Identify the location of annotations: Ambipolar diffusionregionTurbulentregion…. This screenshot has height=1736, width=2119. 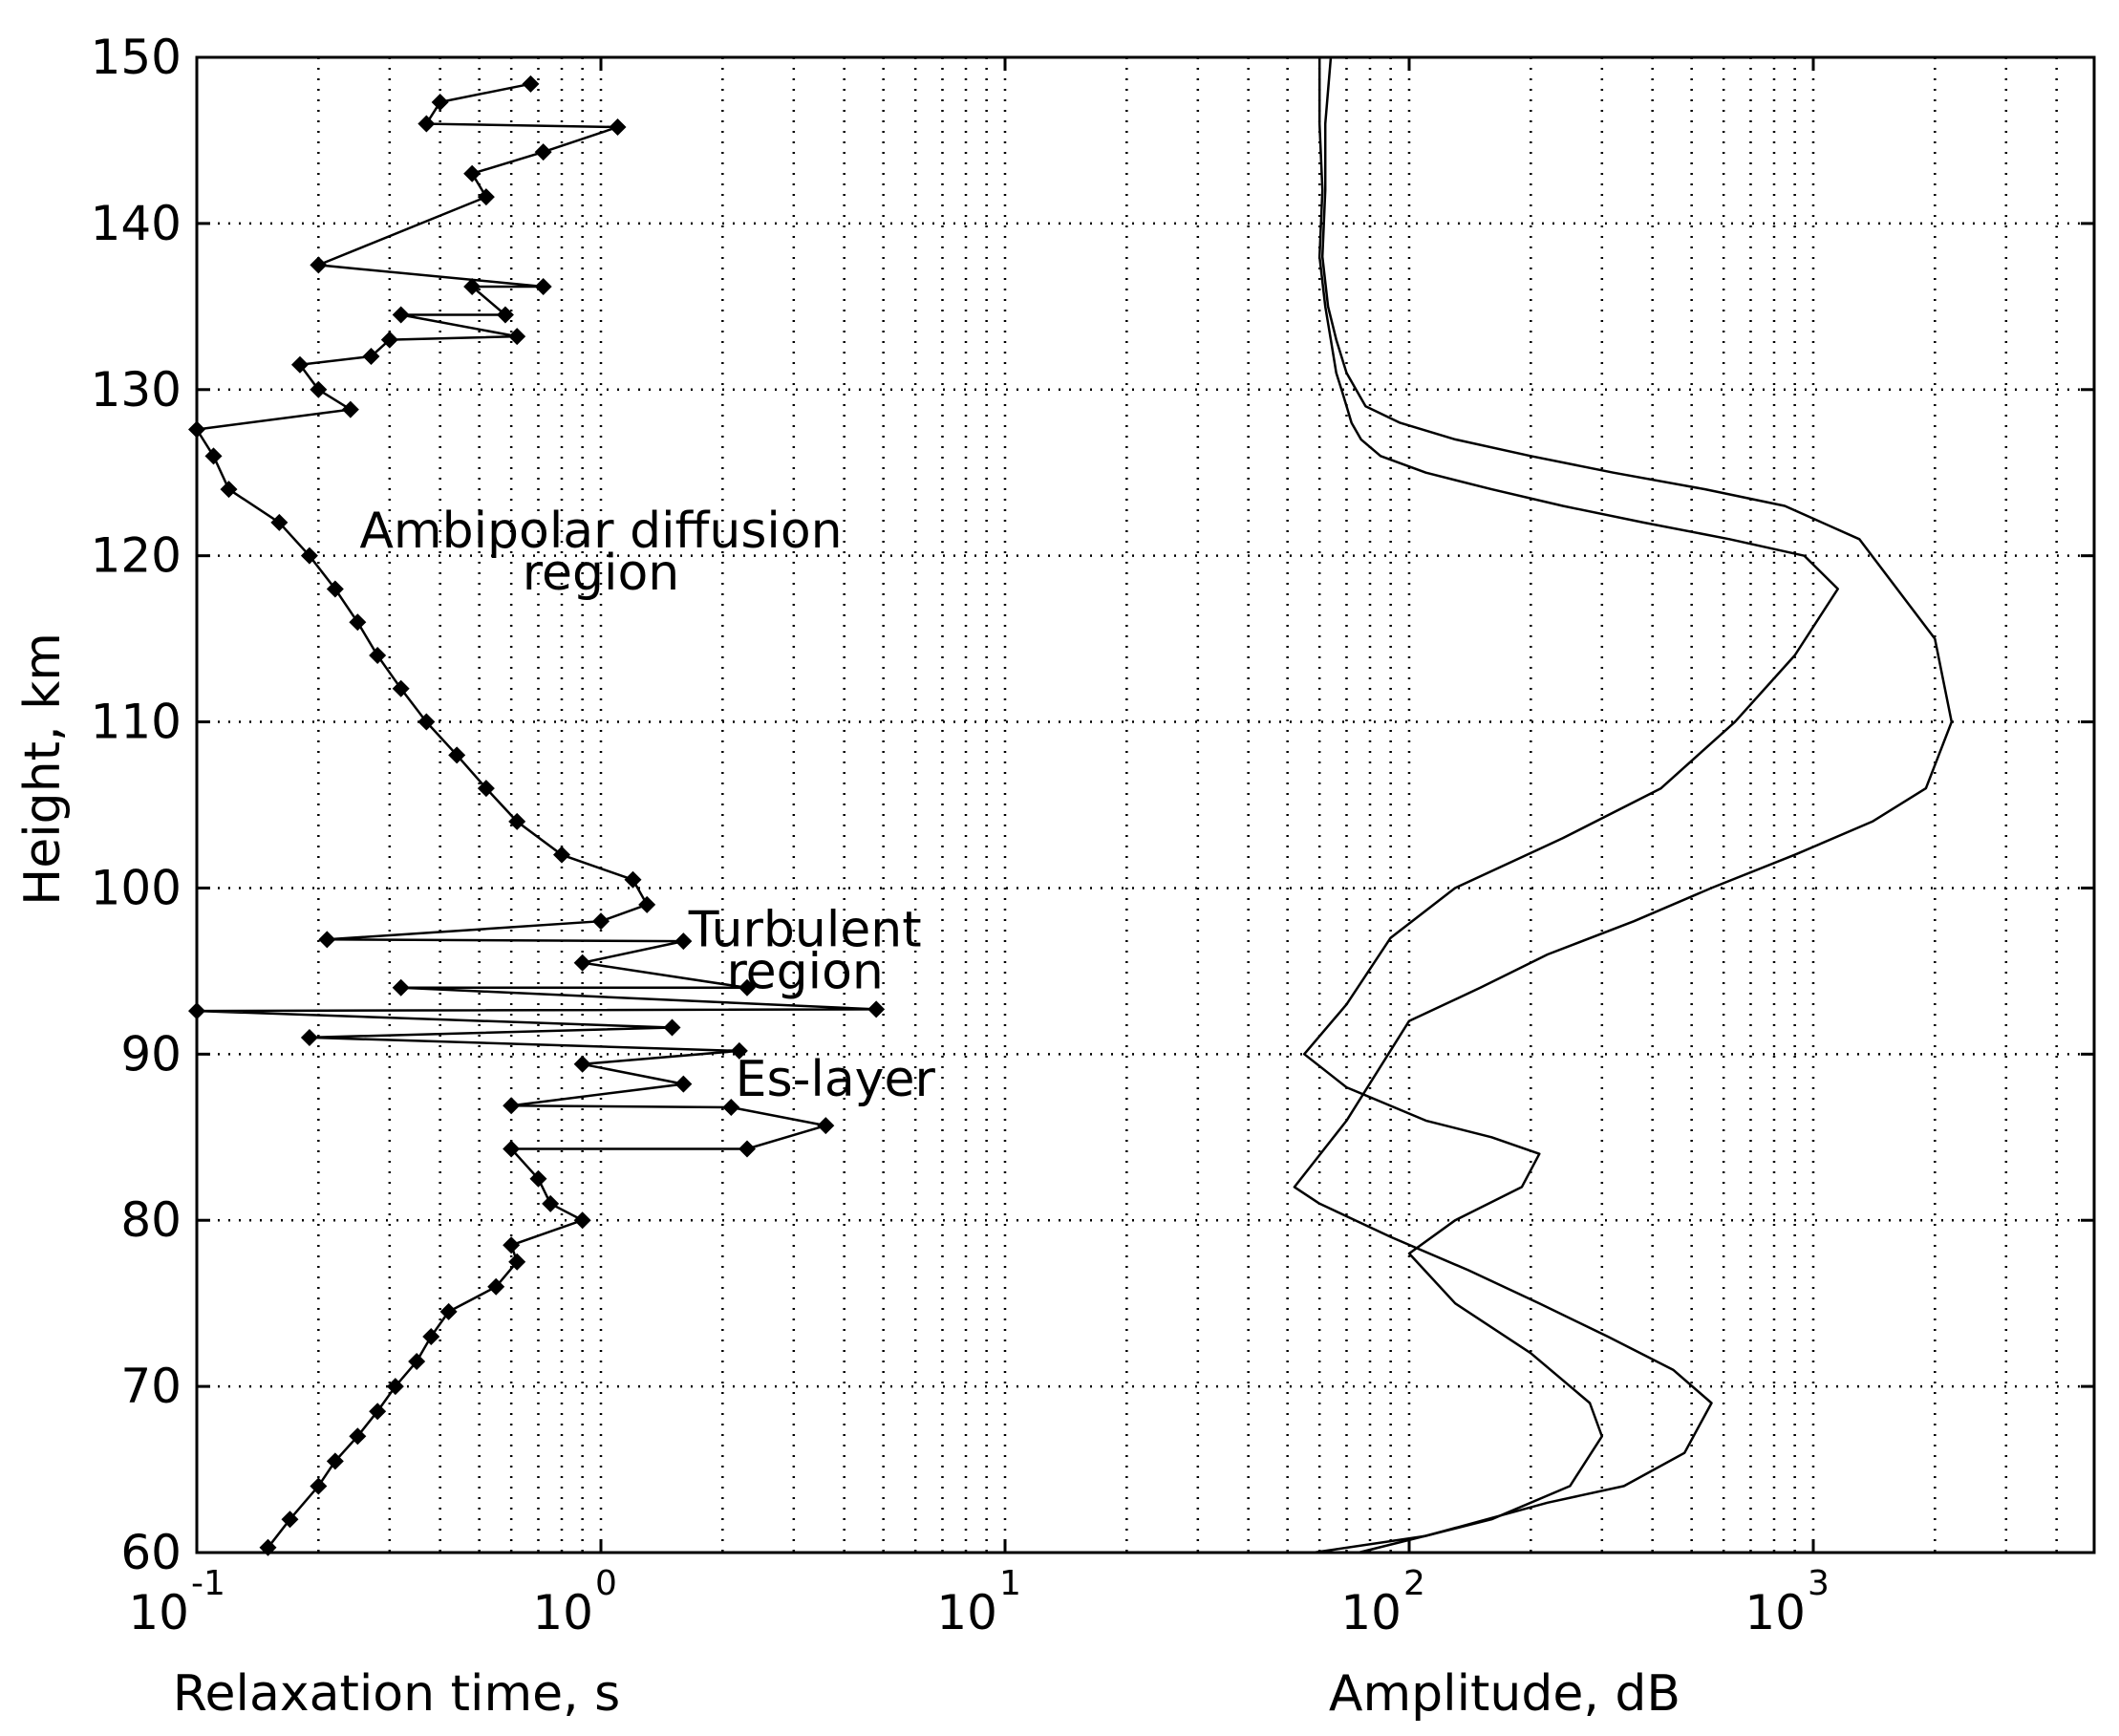
(647, 805).